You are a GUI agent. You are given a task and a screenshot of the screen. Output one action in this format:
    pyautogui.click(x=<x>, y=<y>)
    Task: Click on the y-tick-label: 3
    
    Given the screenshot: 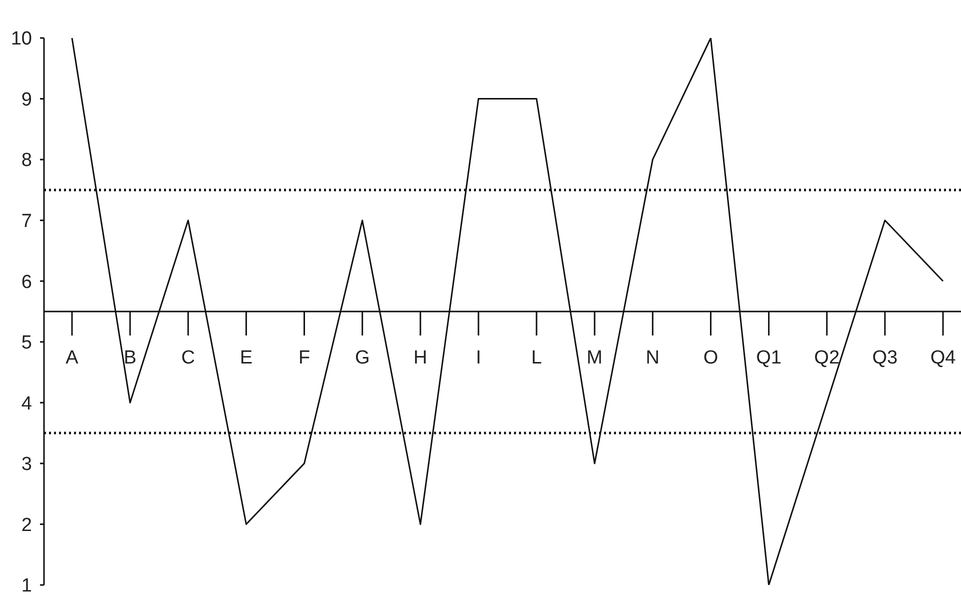 What is the action you would take?
    pyautogui.click(x=26, y=465)
    